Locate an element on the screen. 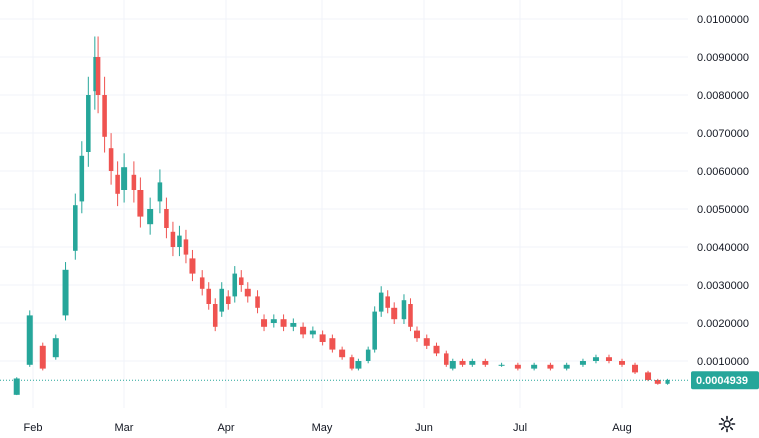 This screenshot has width=759, height=438. y-tick-label: 0.0040000 is located at coordinates (723, 248).